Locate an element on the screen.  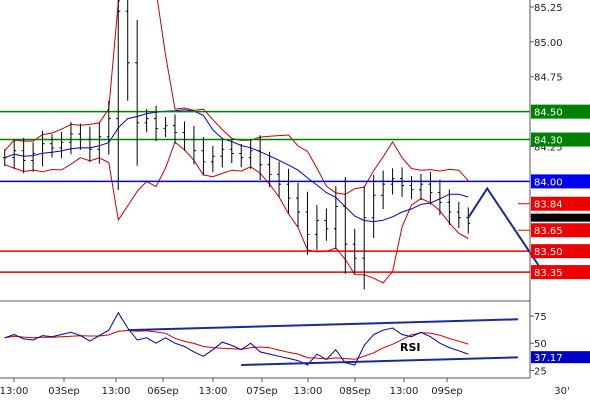
time-tick-label: 07Sep is located at coordinates (262, 391).